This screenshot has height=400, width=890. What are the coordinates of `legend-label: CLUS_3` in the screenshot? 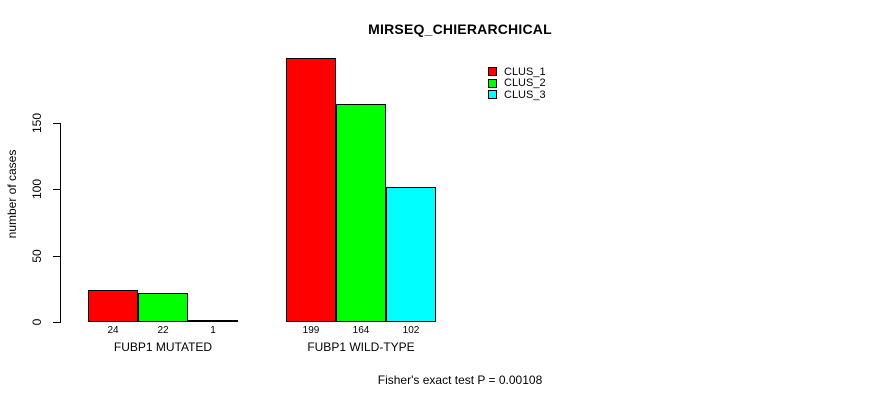 It's located at (525, 94).